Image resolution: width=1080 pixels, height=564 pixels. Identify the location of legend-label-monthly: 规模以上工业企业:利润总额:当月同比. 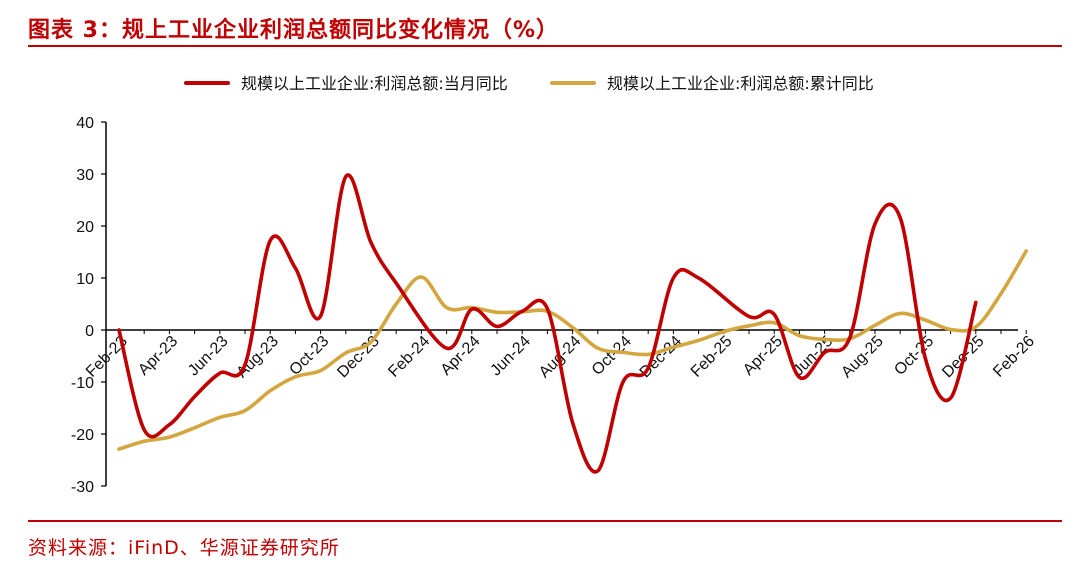
(374, 83).